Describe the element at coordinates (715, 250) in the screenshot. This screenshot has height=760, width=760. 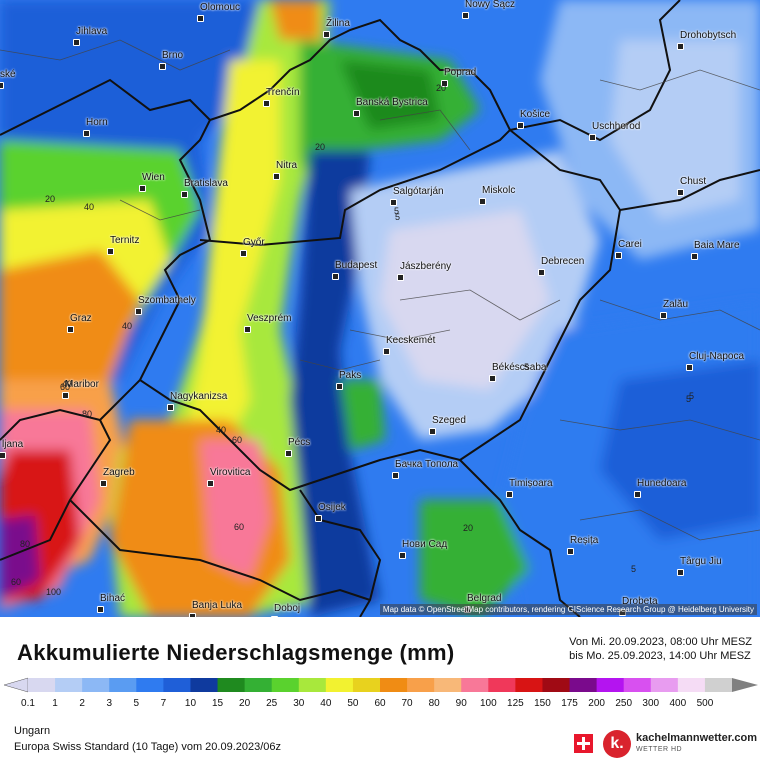
I see `city-label: Baia Mare` at that location.